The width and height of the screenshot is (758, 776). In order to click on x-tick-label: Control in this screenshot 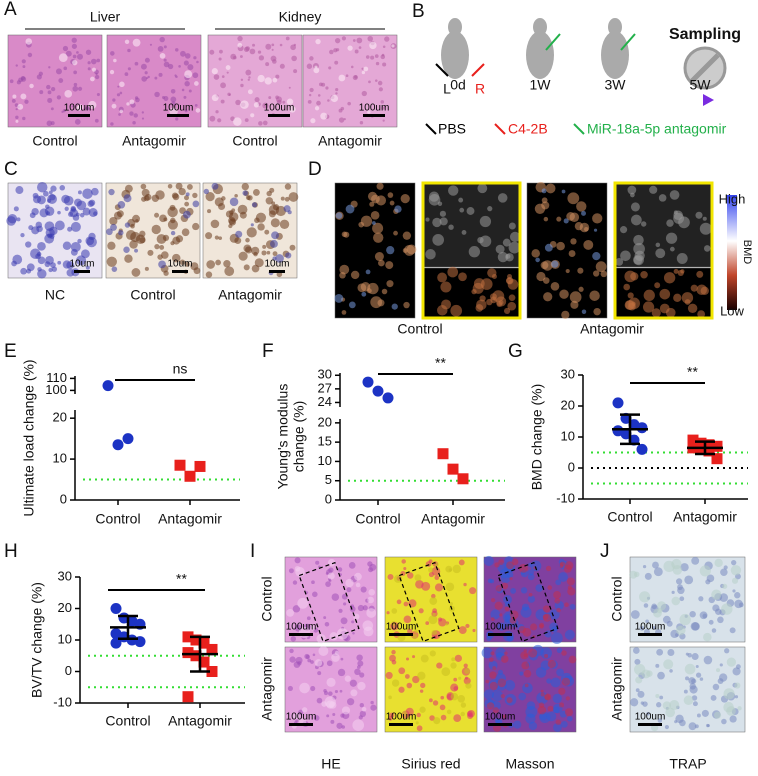, I will do `click(127, 721)`.